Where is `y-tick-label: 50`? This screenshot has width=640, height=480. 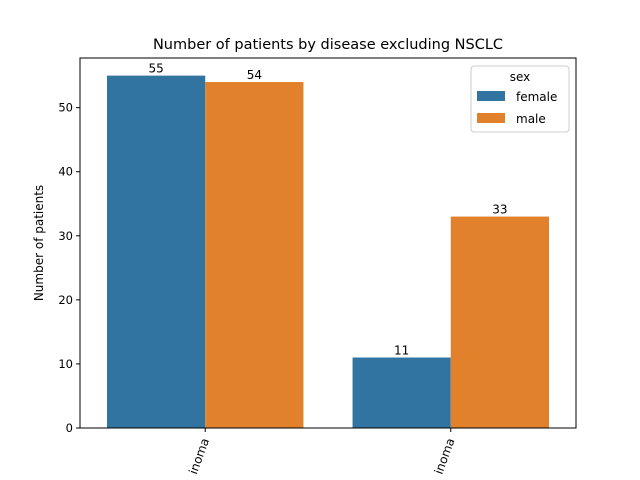
y-tick-label: 50 is located at coordinates (65, 108).